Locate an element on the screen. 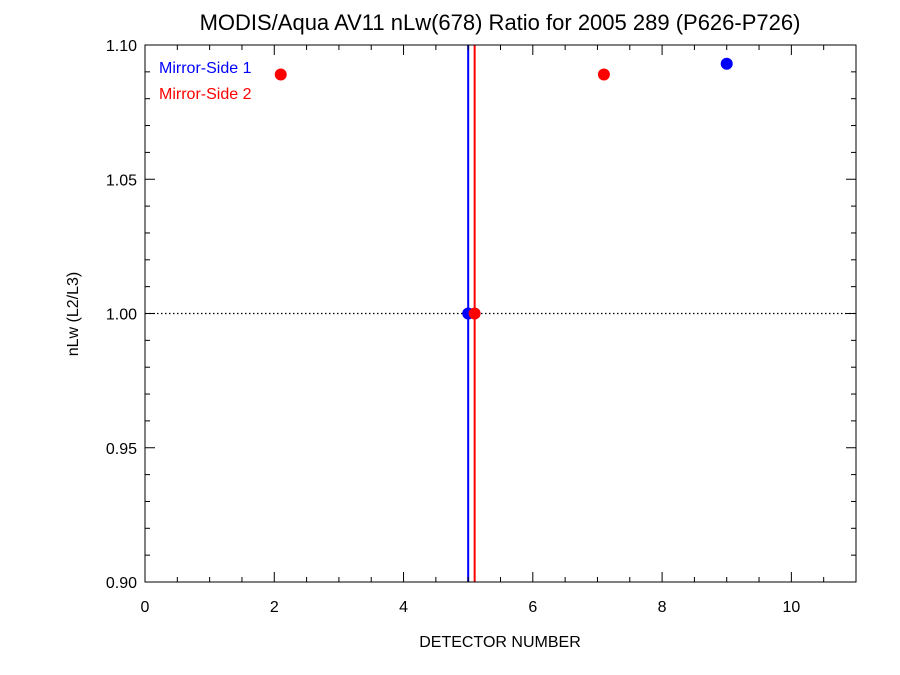  x-tick-label-0: 0 is located at coordinates (145, 607).